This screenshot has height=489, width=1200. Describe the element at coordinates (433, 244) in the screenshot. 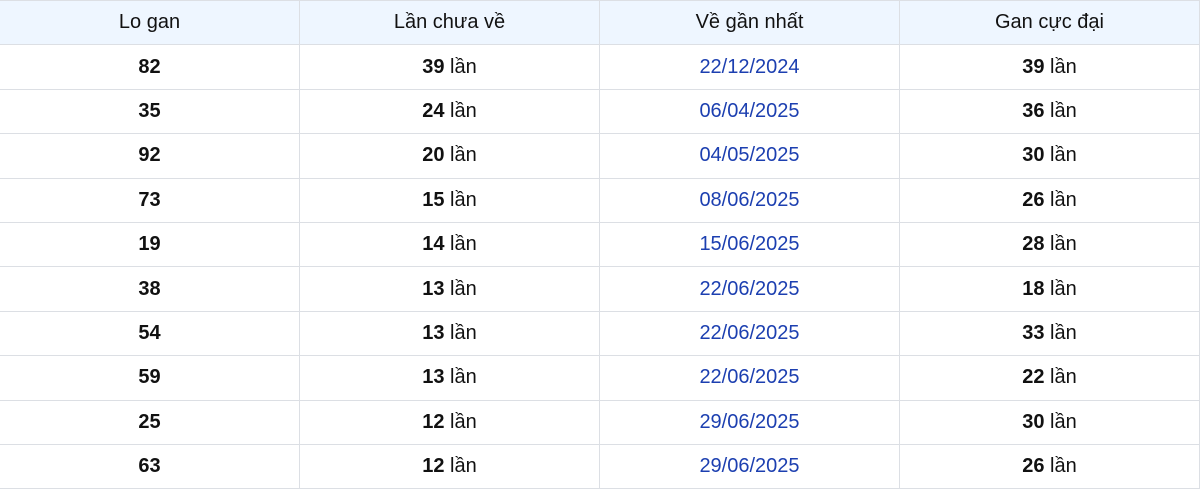

I see `missed-value: 14` at that location.